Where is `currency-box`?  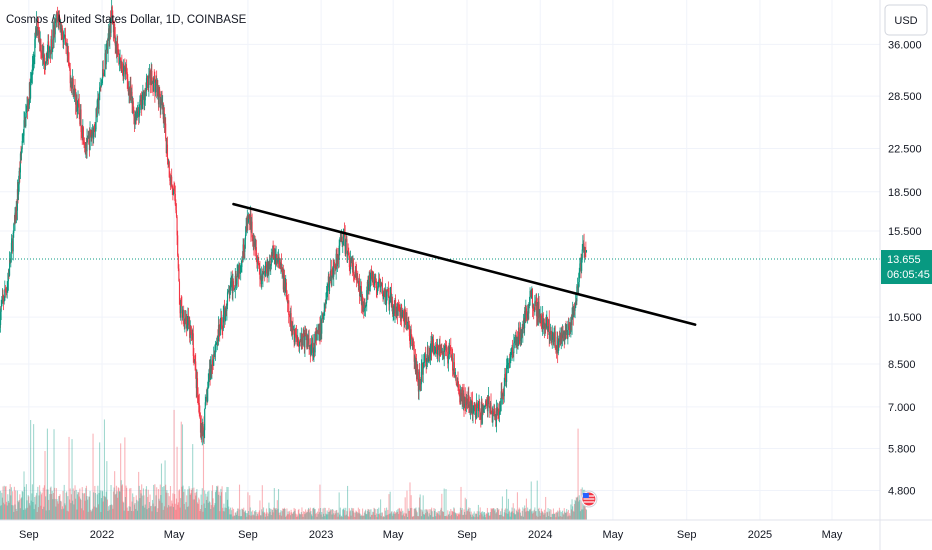
currency-box is located at coordinates (906, 20).